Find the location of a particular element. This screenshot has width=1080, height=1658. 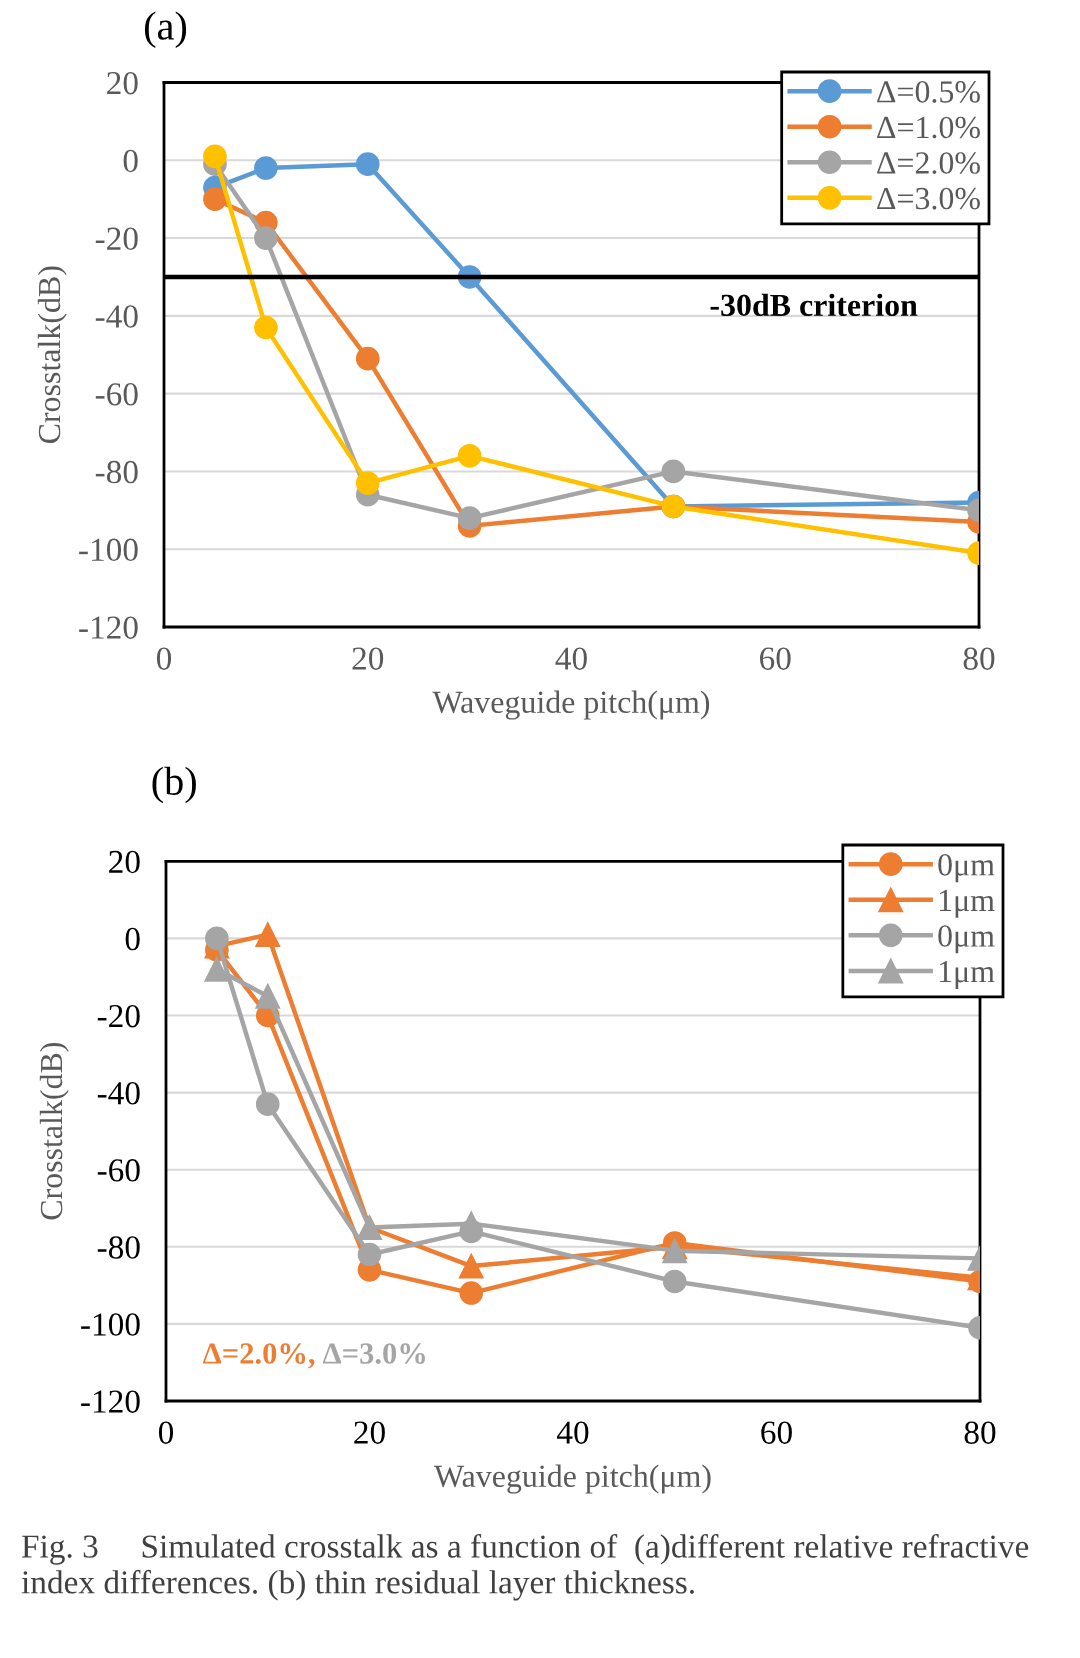

chart-title: (a) is located at coordinates (165, 29).